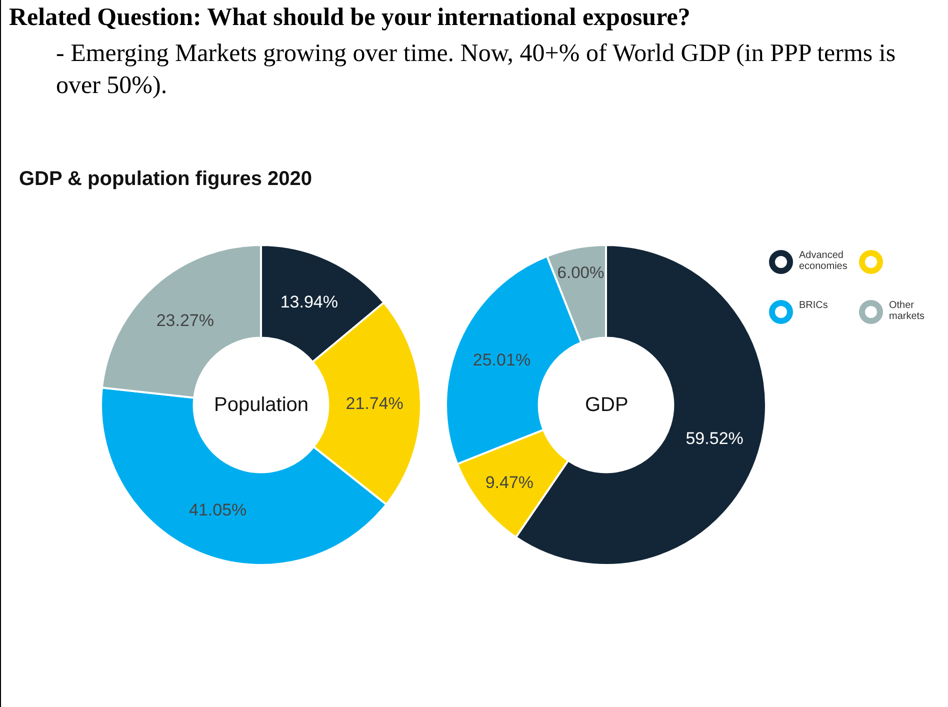 This screenshot has height=707, width=948. I want to click on data-label: 13.94%, so click(309, 302).